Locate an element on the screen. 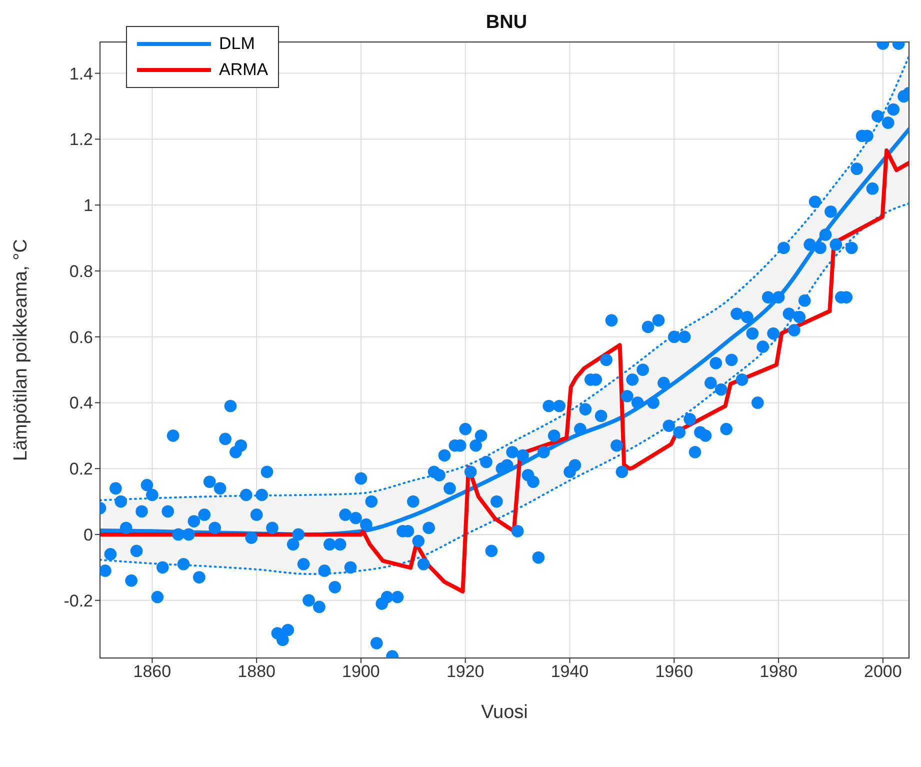 This screenshot has height=767, width=921. x-tick-label: 1860 is located at coordinates (152, 672).